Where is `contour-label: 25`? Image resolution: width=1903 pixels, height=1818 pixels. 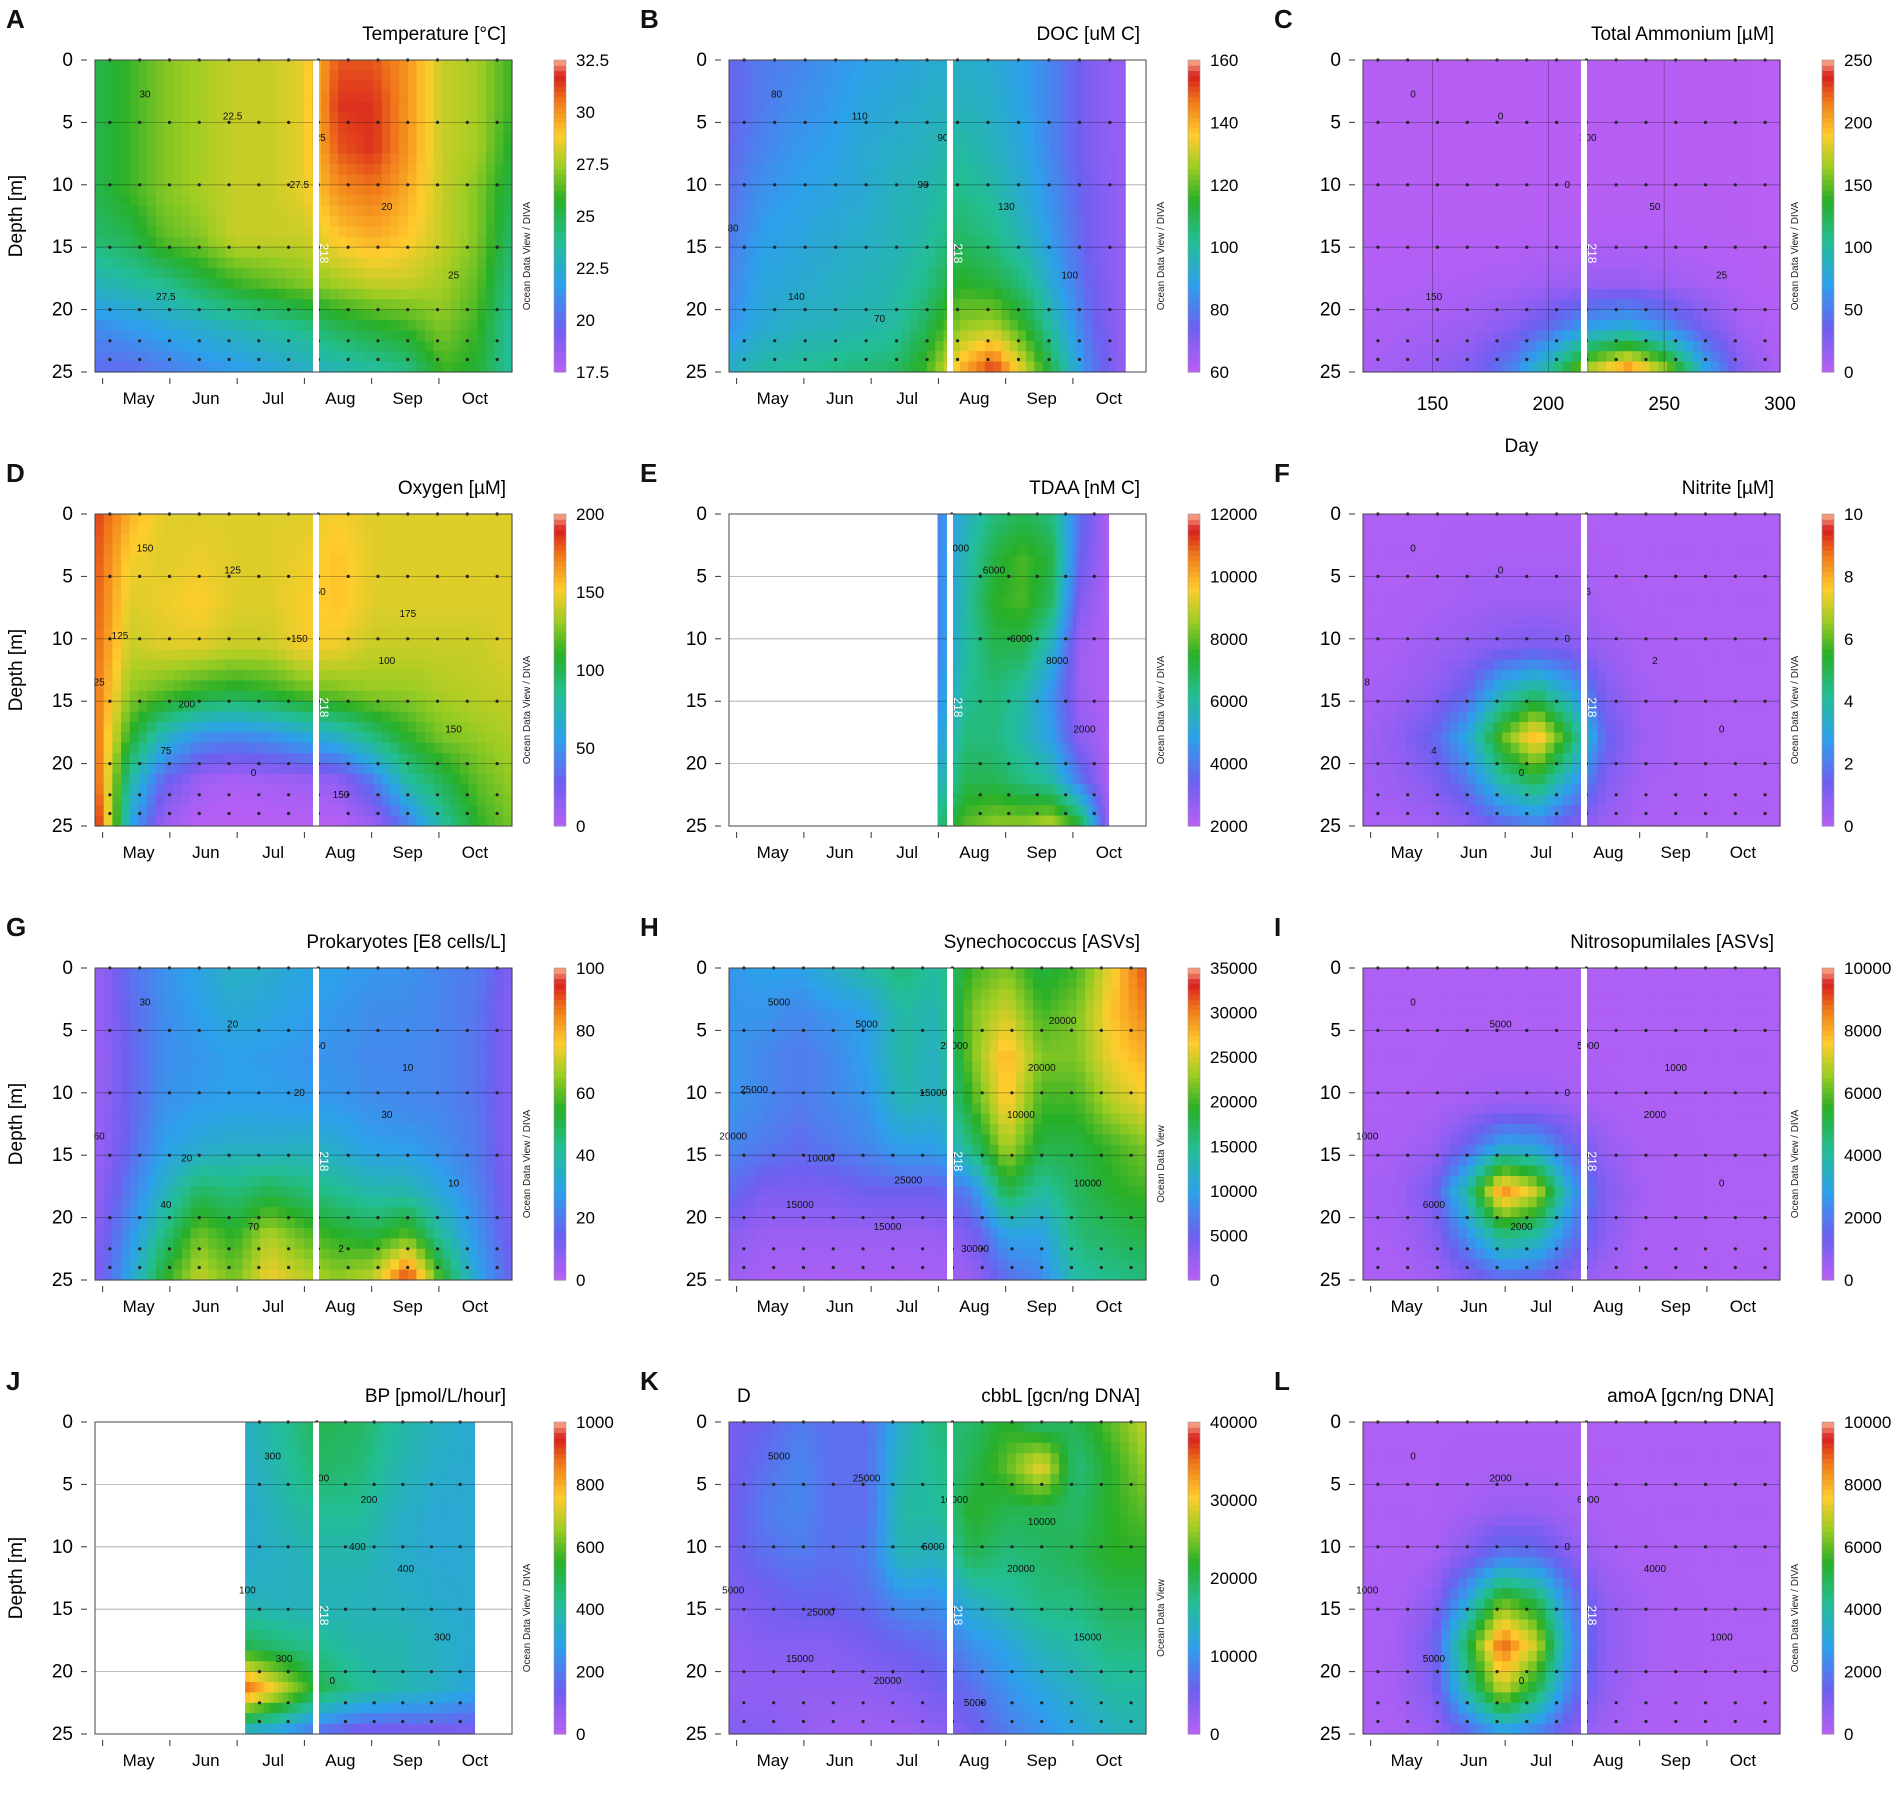 contour-label: 25 is located at coordinates (321, 138).